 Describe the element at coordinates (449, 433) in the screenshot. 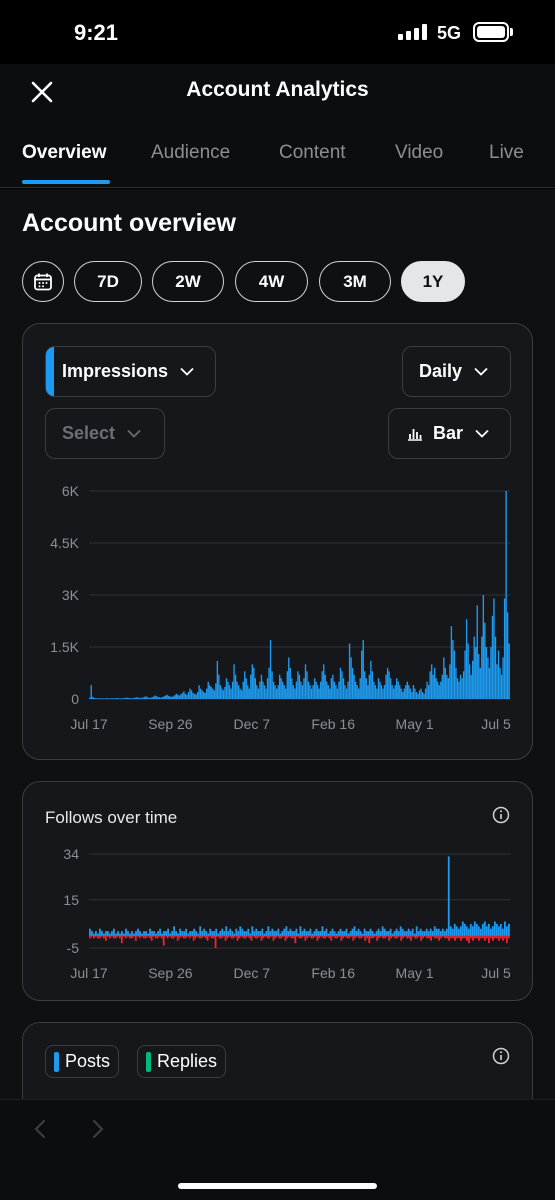

I see `chart-style-dropdown: Bar` at that location.